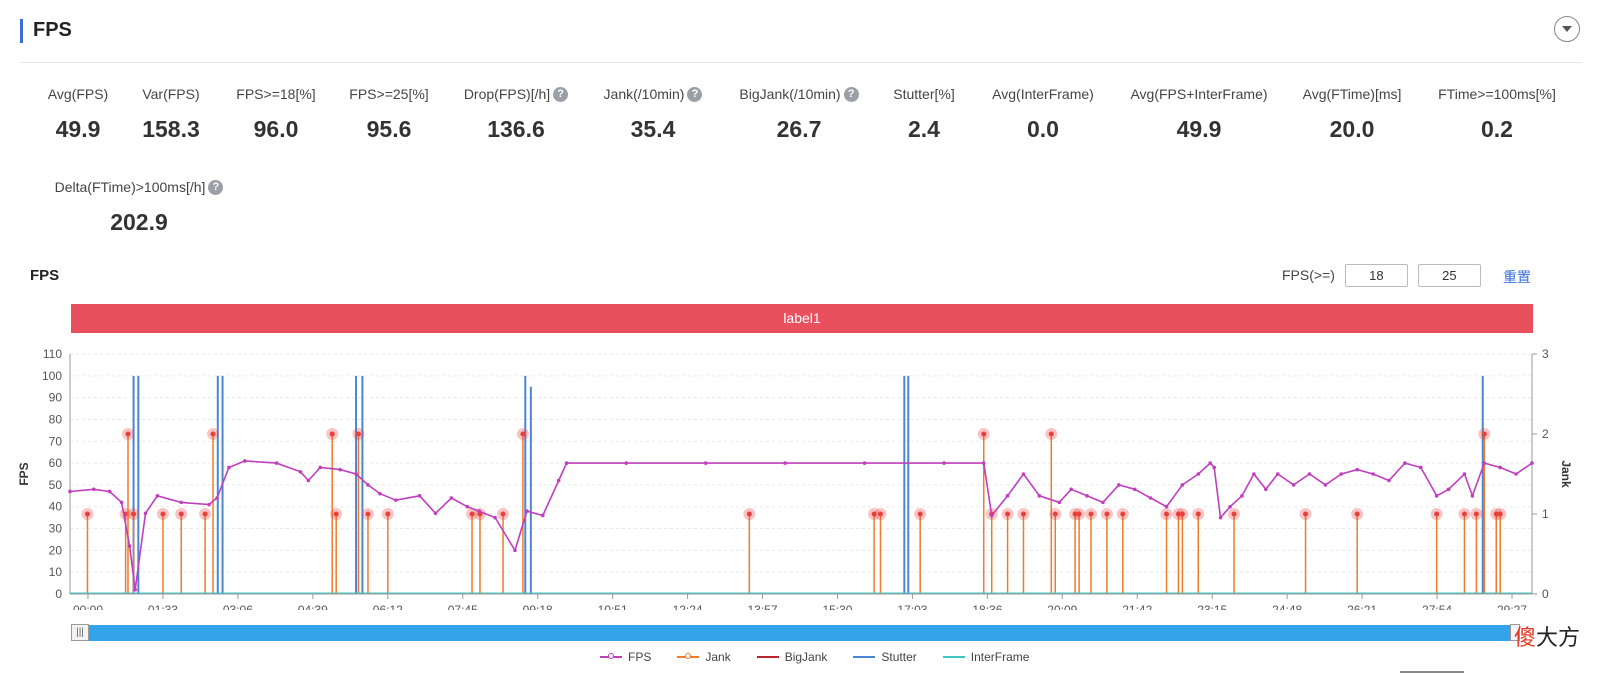  Describe the element at coordinates (78, 129) in the screenshot. I see `stat-value: 49.9` at that location.